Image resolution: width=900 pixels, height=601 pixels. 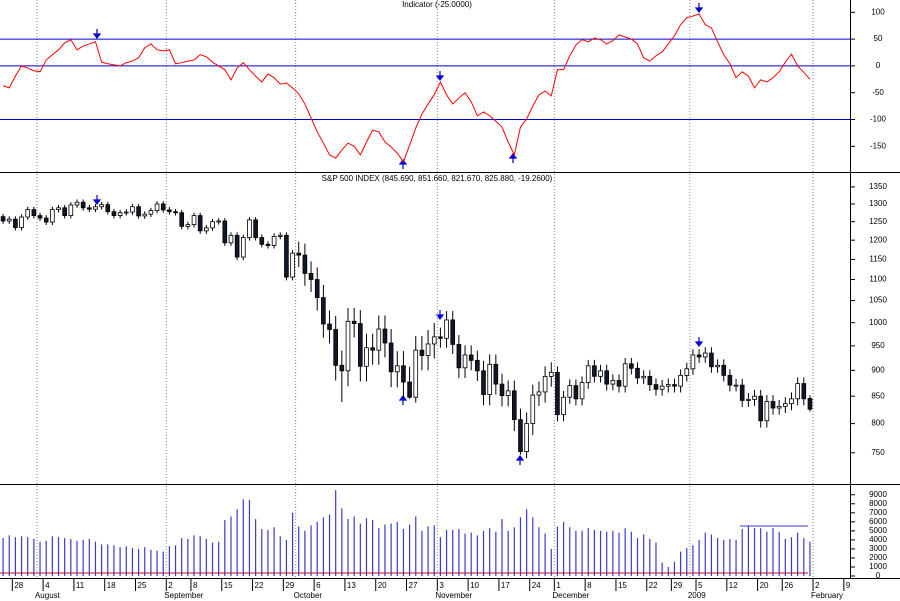 What do you see at coordinates (878, 203) in the screenshot?
I see `y-tick-label: 1300` at bounding box center [878, 203].